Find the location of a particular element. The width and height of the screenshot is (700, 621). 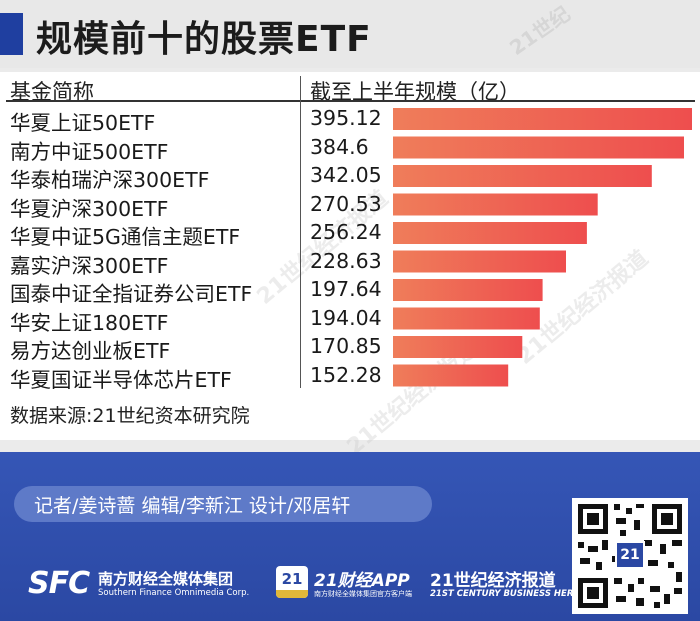

qr-center-badge: 21 is located at coordinates (630, 555).